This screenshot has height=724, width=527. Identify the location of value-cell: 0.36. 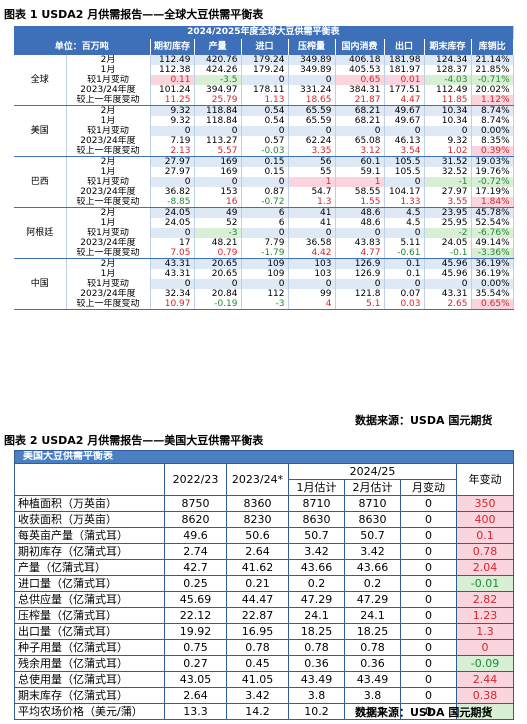
(372, 663).